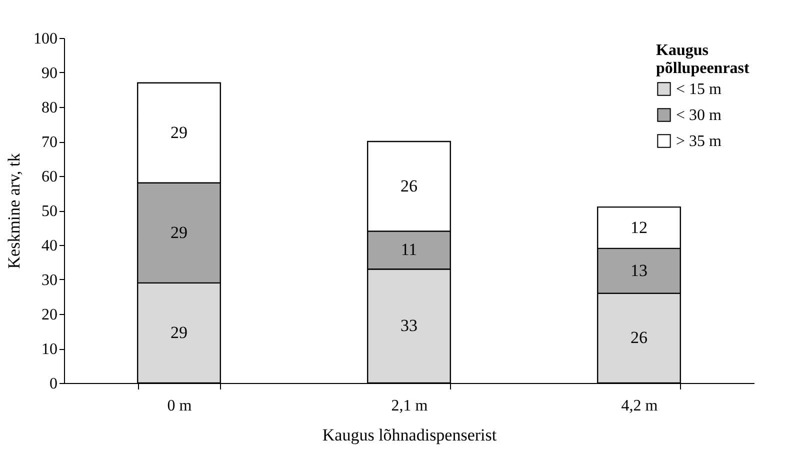  I want to click on legend-label: < 15 m, so click(699, 89).